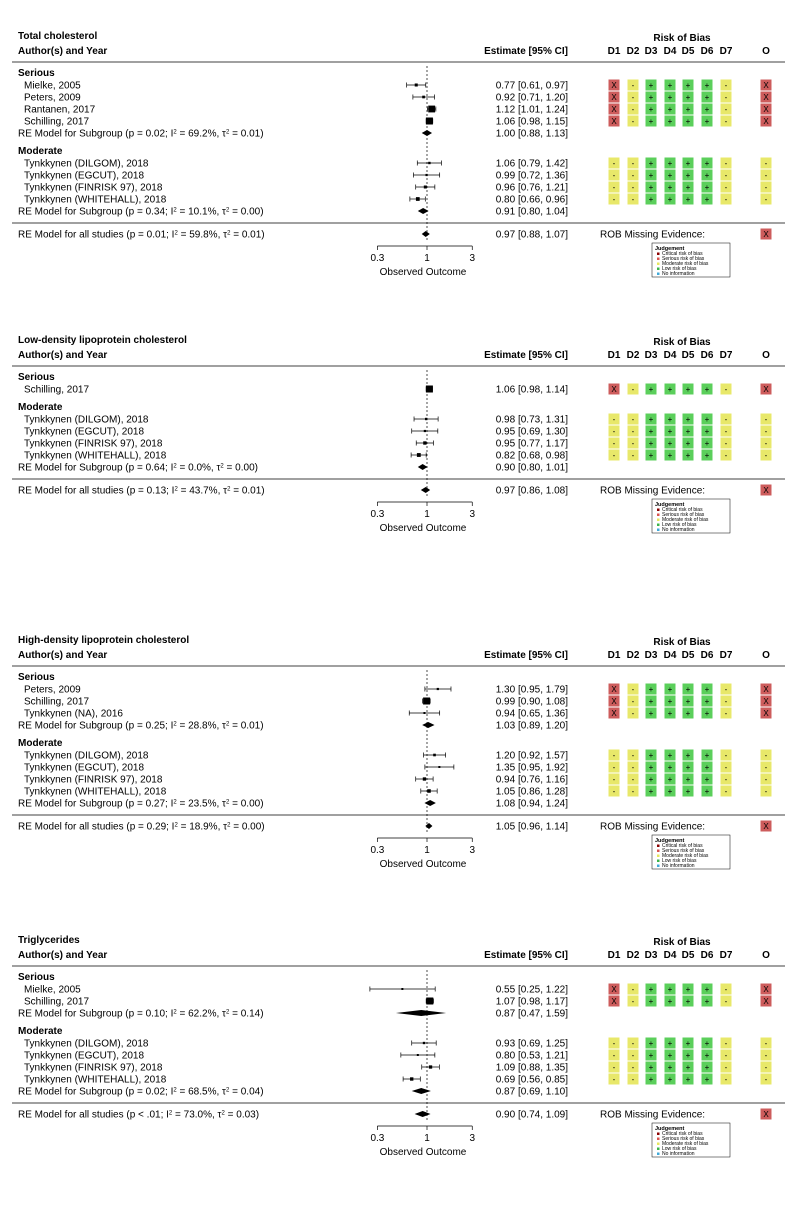  I want to click on panel-title: High-density lipoprotein cholesterol, so click(103, 640).